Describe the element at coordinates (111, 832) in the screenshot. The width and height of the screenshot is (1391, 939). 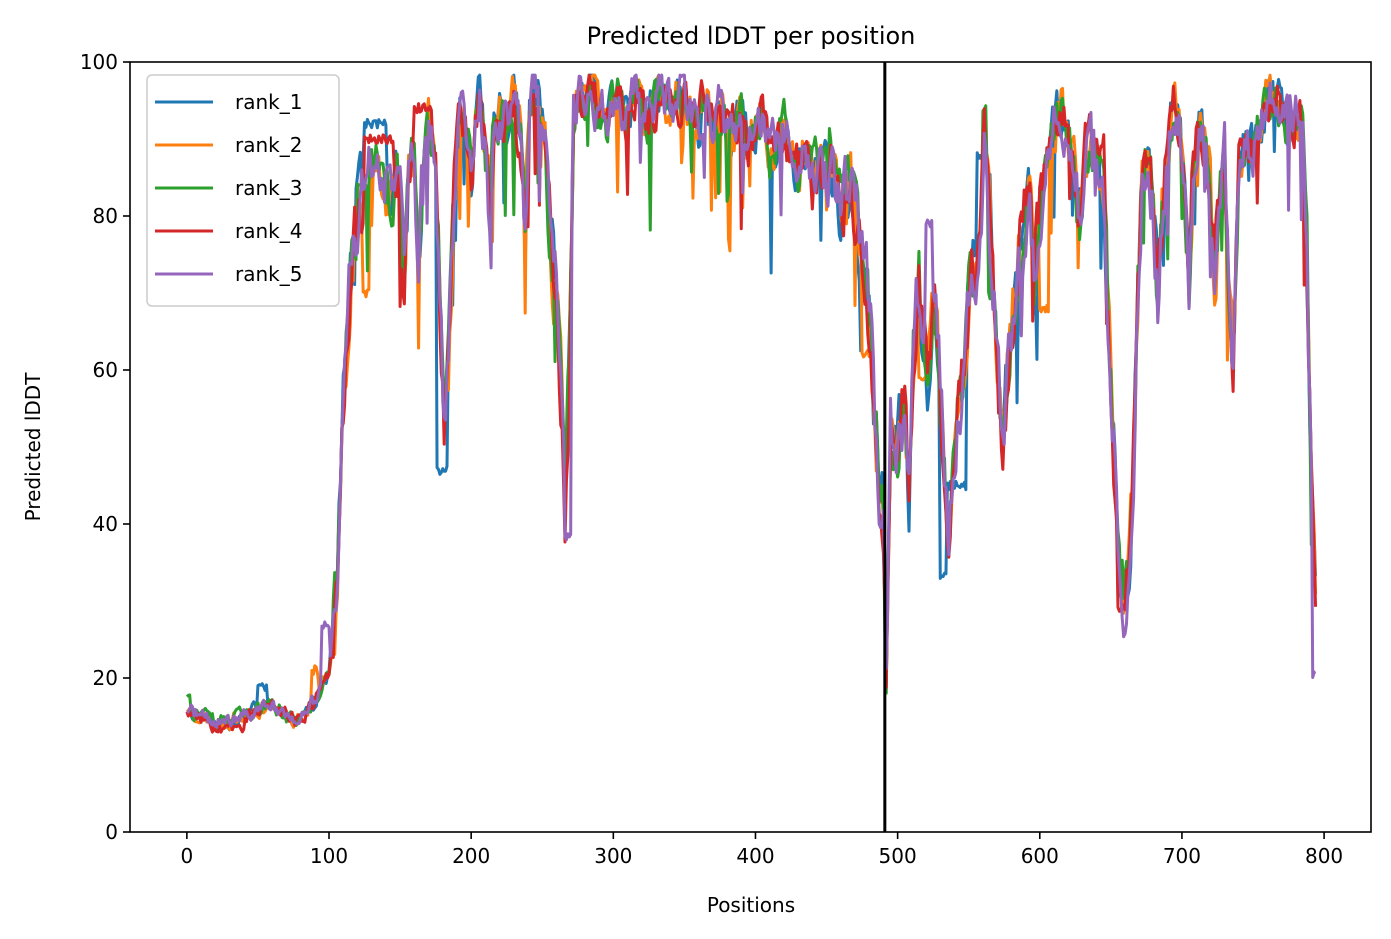
I see `y-tick-label: 0` at that location.